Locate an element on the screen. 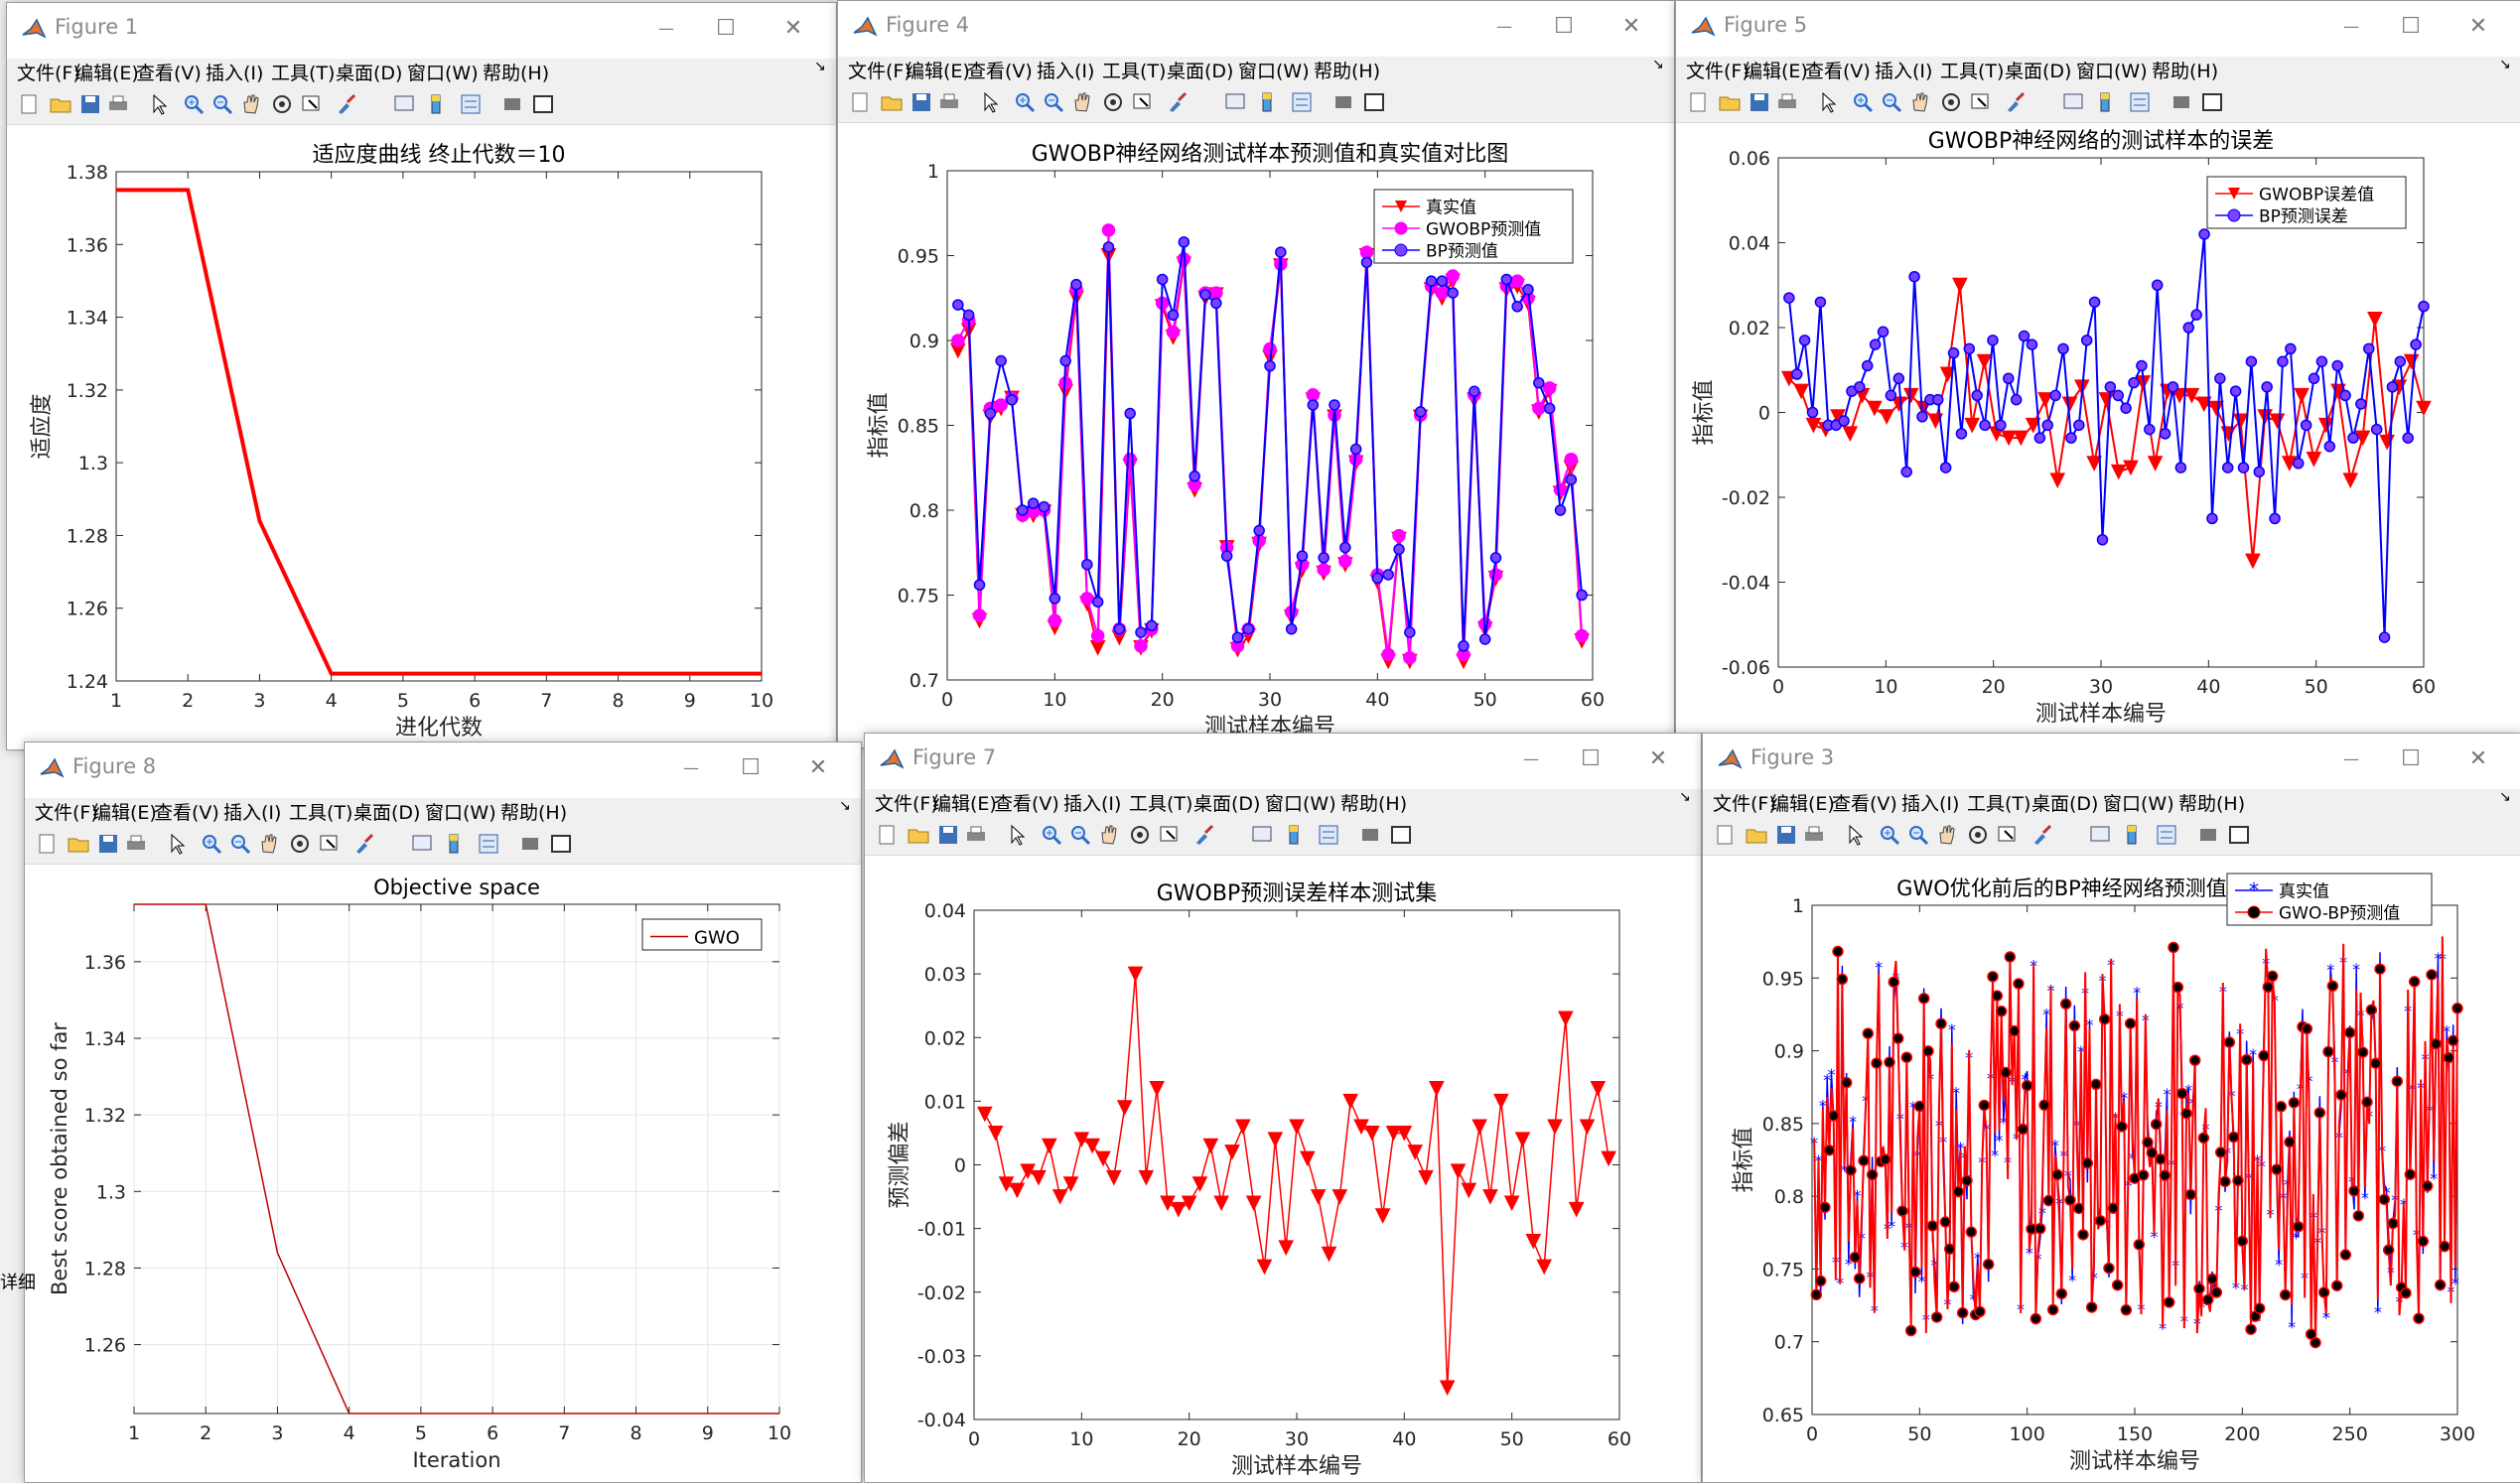  legend-icon is located at coordinates (1328, 835).